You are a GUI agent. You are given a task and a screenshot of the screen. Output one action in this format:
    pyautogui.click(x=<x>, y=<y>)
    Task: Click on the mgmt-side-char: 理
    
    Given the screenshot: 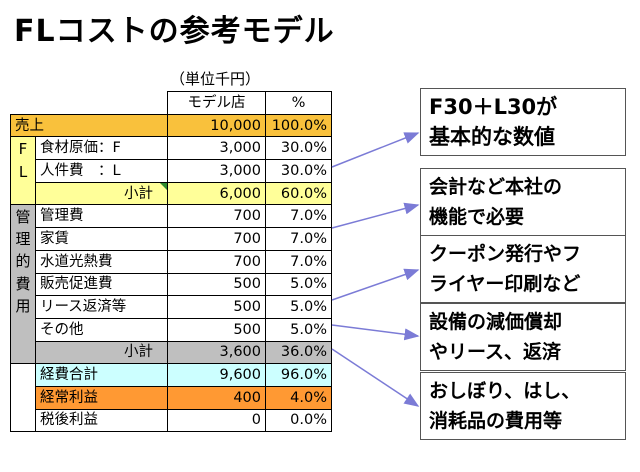 What is the action you would take?
    pyautogui.click(x=23, y=239)
    